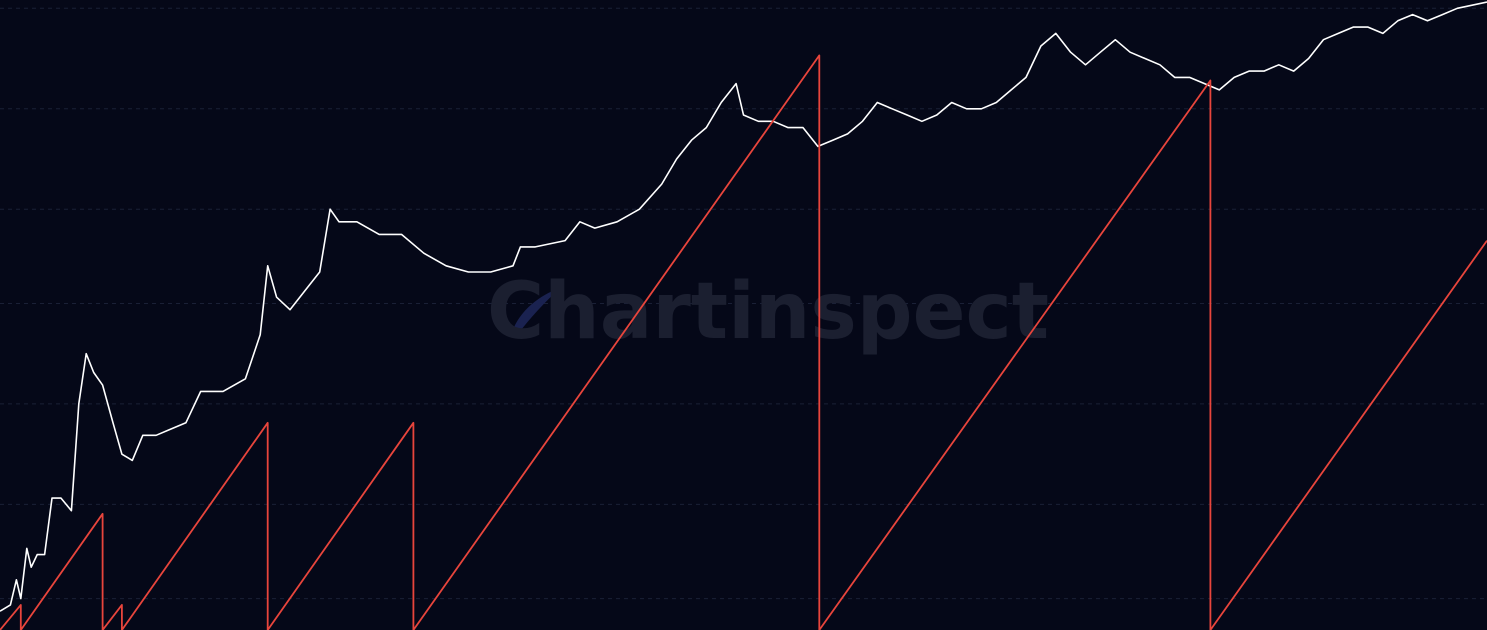 This screenshot has height=630, width=1487. What do you see at coordinates (536, 311) in the screenshot?
I see `watermark-logo-icon` at bounding box center [536, 311].